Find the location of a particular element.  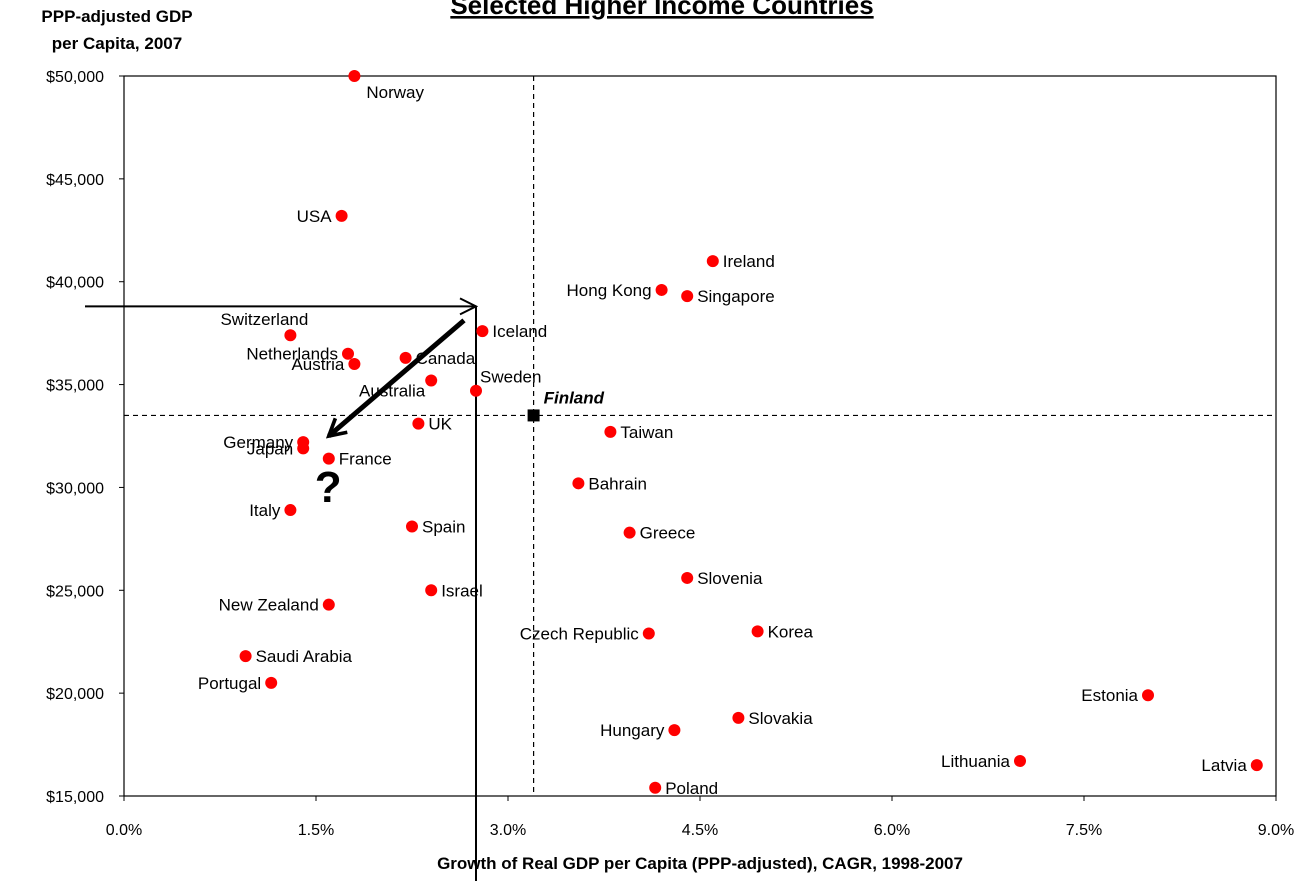

highlight-point is located at coordinates (533, 415).